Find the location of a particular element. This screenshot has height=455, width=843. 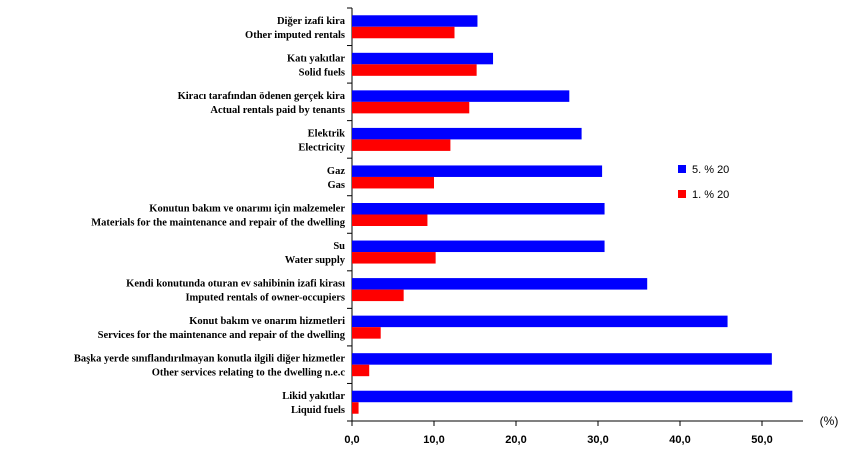

category-label-en: Solid fuels is located at coordinates (322, 72).